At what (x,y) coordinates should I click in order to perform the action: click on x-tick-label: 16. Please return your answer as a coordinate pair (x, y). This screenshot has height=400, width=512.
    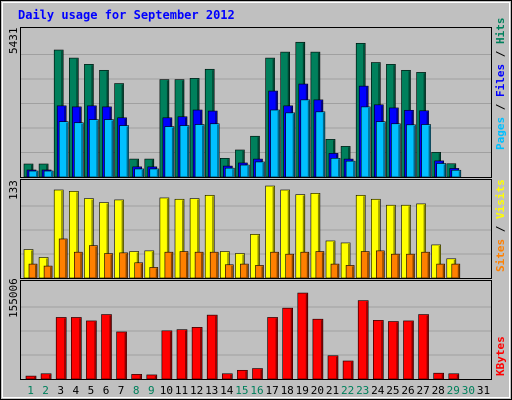
    Looking at the image, I should click on (256, 390).